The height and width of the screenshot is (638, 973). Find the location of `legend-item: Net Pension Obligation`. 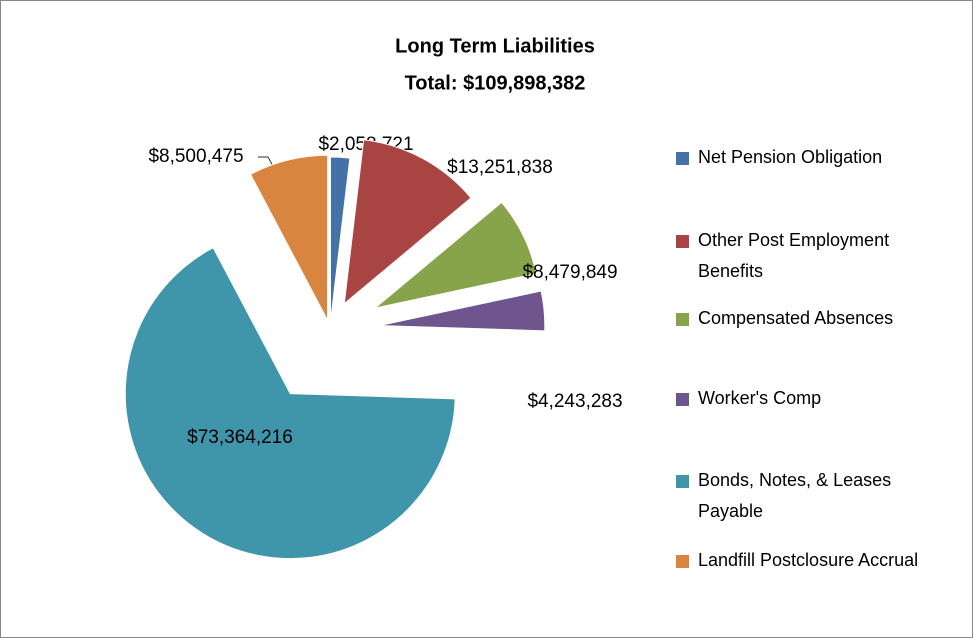

legend-item: Net Pension Obligation is located at coordinates (812, 157).